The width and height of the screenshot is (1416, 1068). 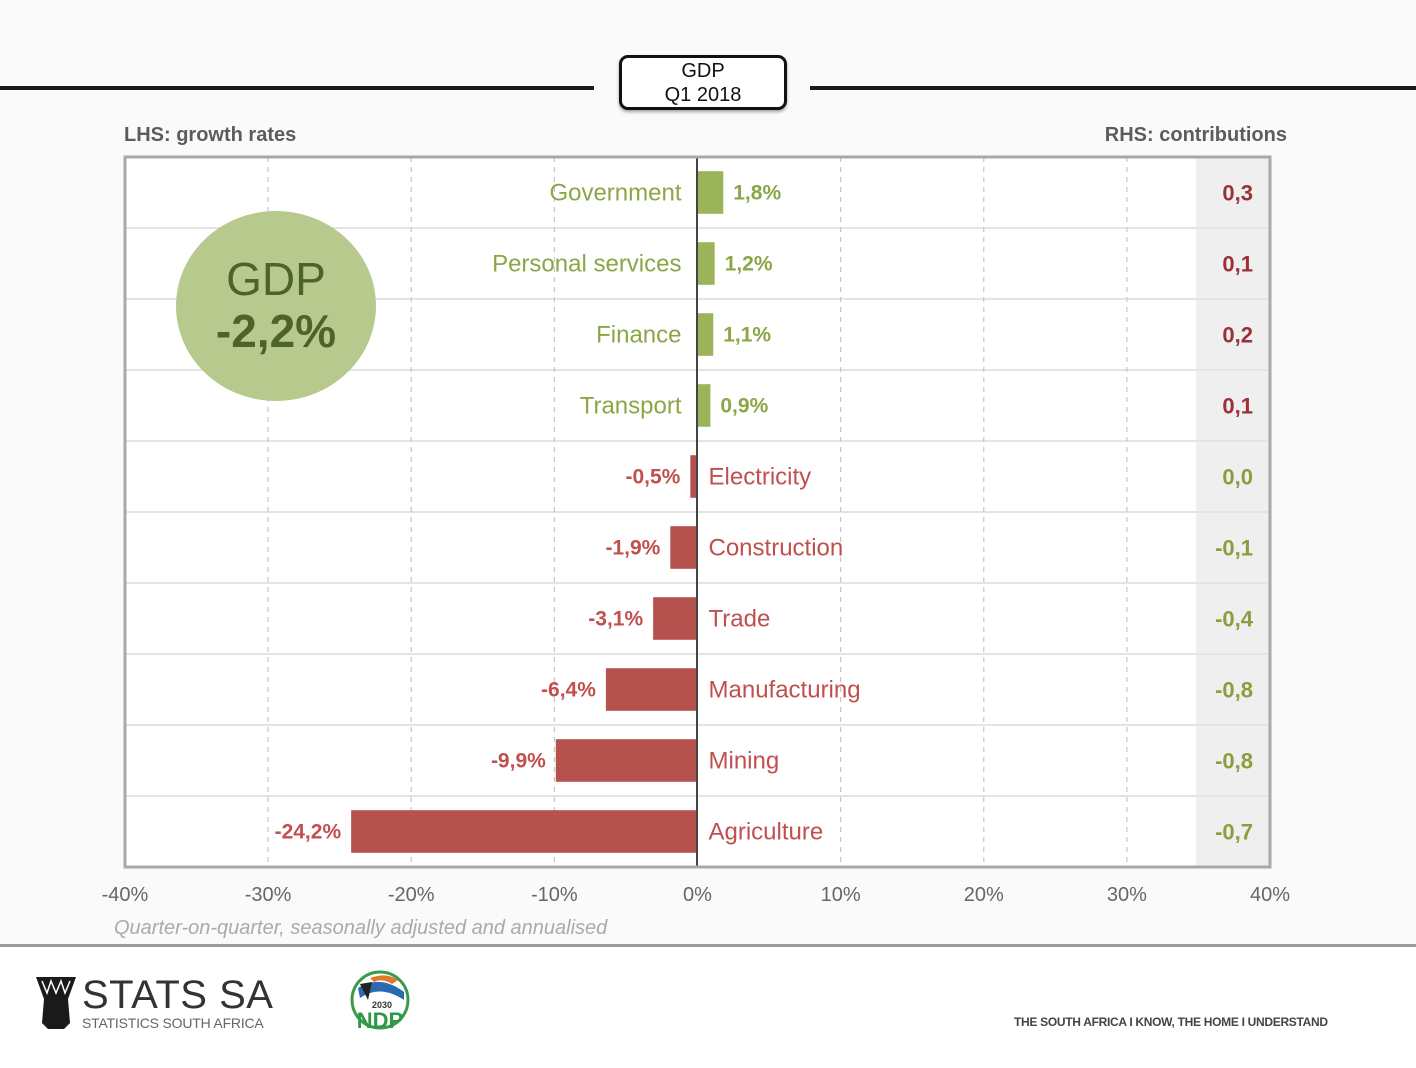 What do you see at coordinates (706, 263) in the screenshot?
I see `bar-personal-services` at bounding box center [706, 263].